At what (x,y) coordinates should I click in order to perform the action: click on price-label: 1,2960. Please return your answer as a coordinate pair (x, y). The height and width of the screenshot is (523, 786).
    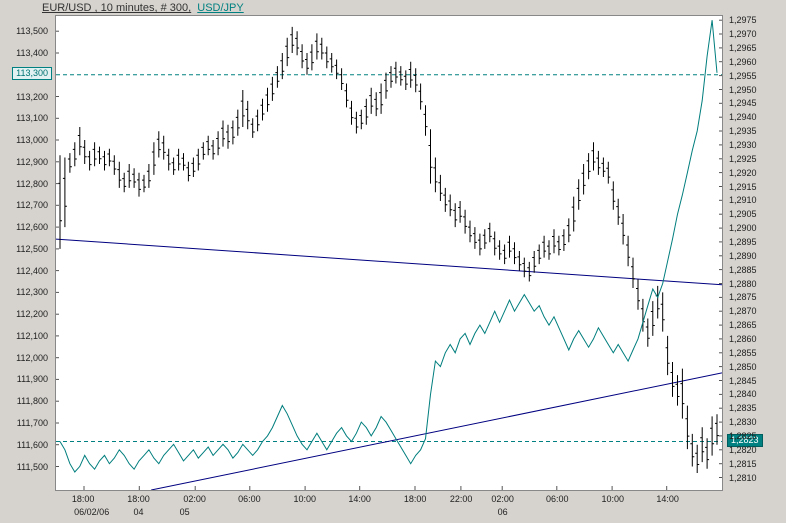
    Looking at the image, I should click on (743, 61).